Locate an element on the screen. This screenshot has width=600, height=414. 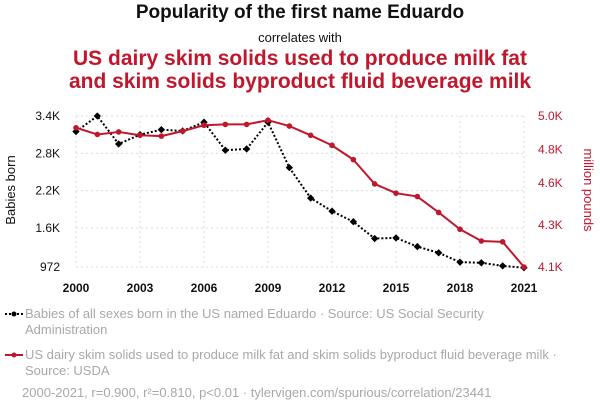
x-tick-label: 2021 is located at coordinates (524, 288).